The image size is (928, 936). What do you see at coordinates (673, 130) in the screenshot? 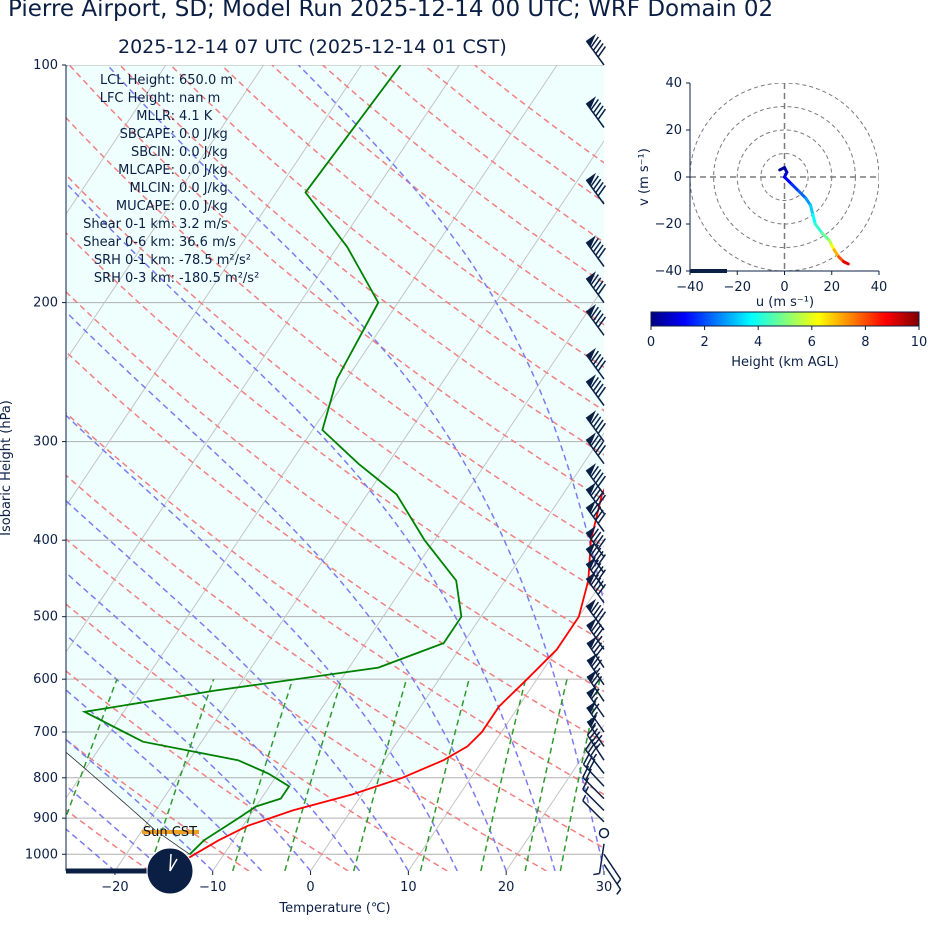
I see `hodograph-y-tick-label: 20` at bounding box center [673, 130].